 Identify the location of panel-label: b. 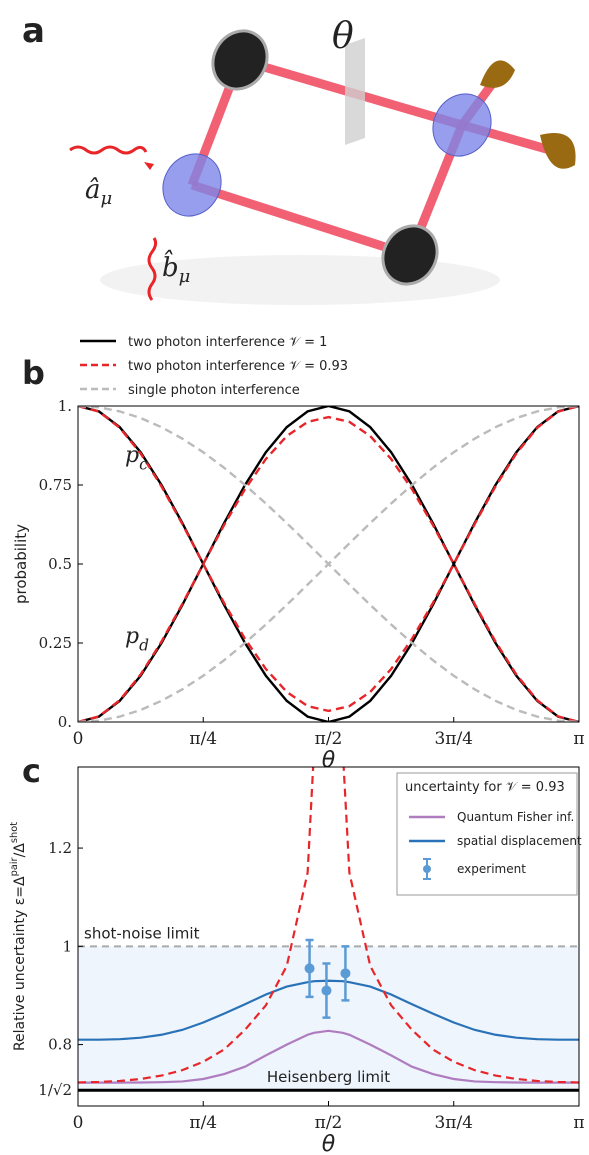
(33, 373).